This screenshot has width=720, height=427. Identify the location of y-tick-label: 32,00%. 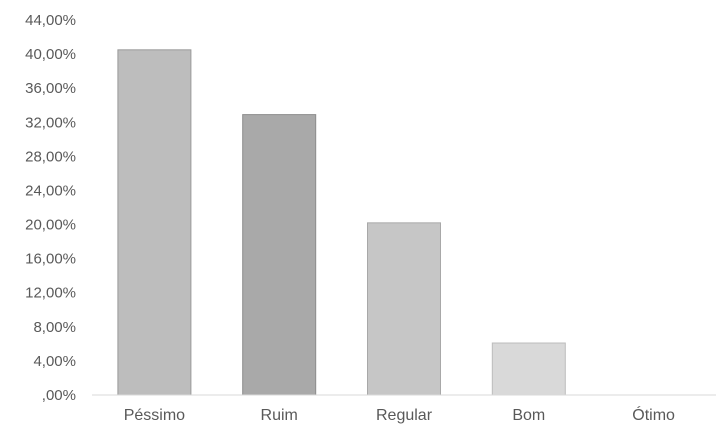
(50, 122).